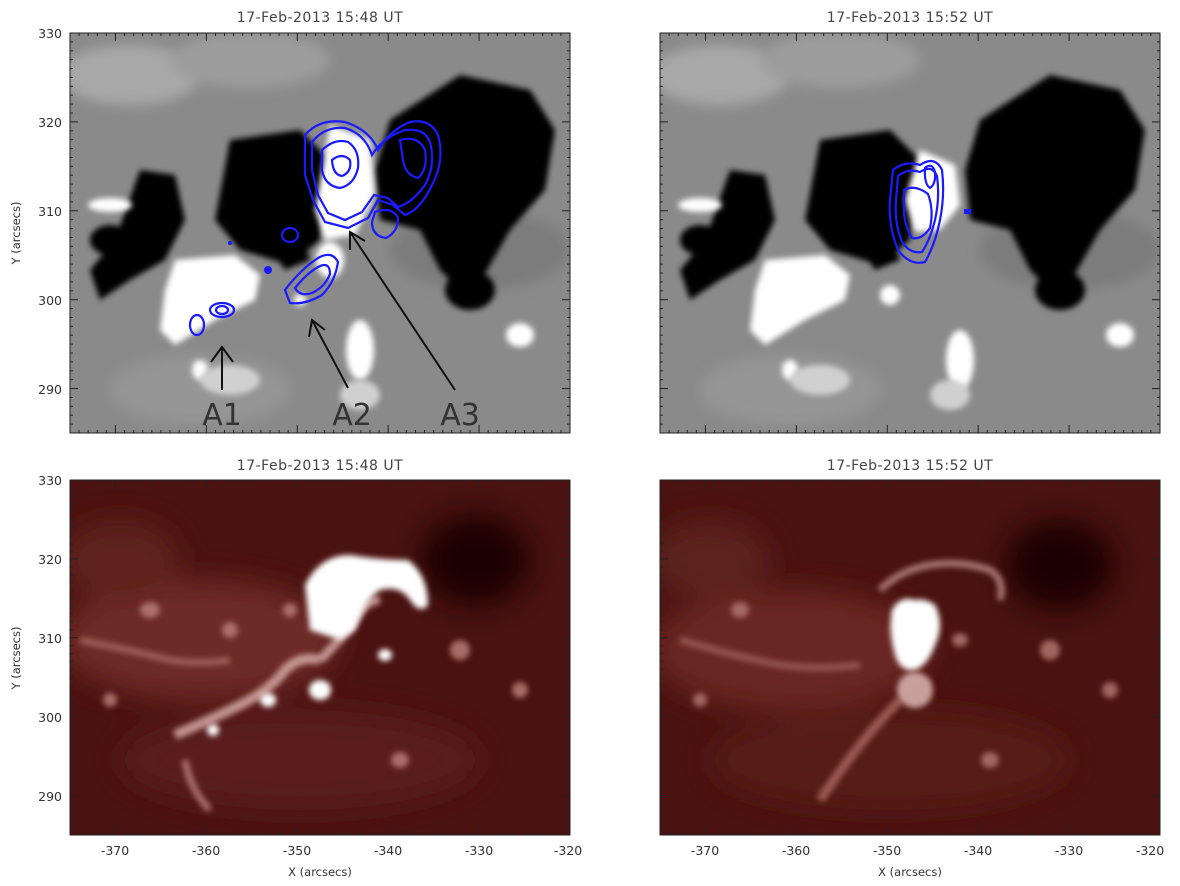 The width and height of the screenshot is (1180, 886). Describe the element at coordinates (910, 872) in the screenshot. I see `x-axis-label-right: X (arcsecs)` at that location.